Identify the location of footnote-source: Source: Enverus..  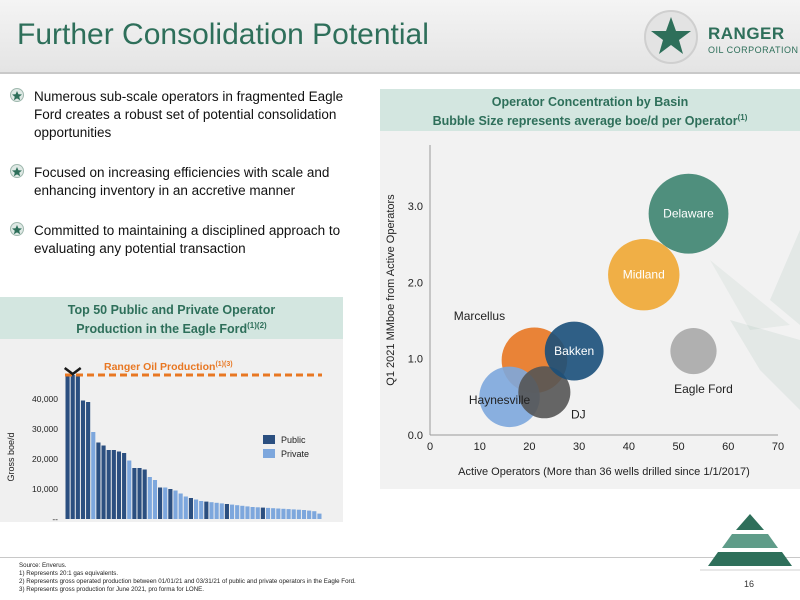
(43, 565).